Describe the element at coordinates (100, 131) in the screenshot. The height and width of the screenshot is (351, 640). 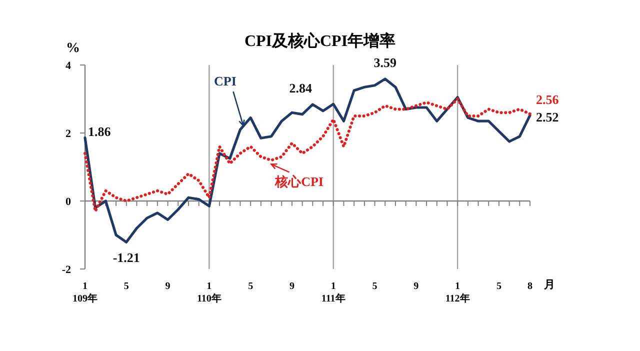
I see `data-label: 1.86` at that location.